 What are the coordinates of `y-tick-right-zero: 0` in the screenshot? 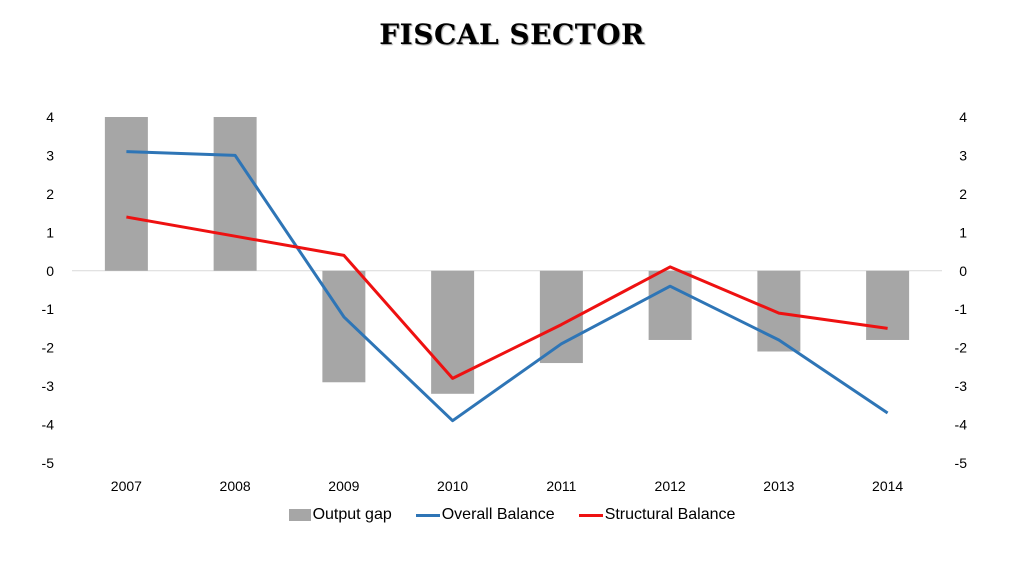 It's located at (963, 271).